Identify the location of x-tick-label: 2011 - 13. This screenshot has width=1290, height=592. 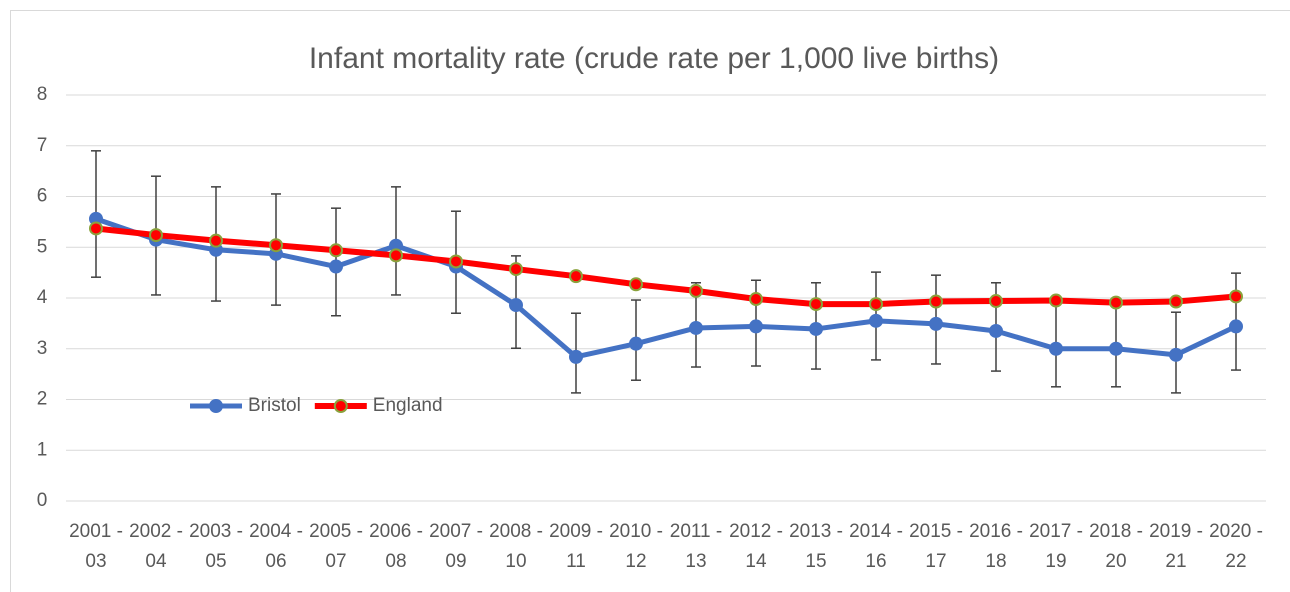
(696, 546).